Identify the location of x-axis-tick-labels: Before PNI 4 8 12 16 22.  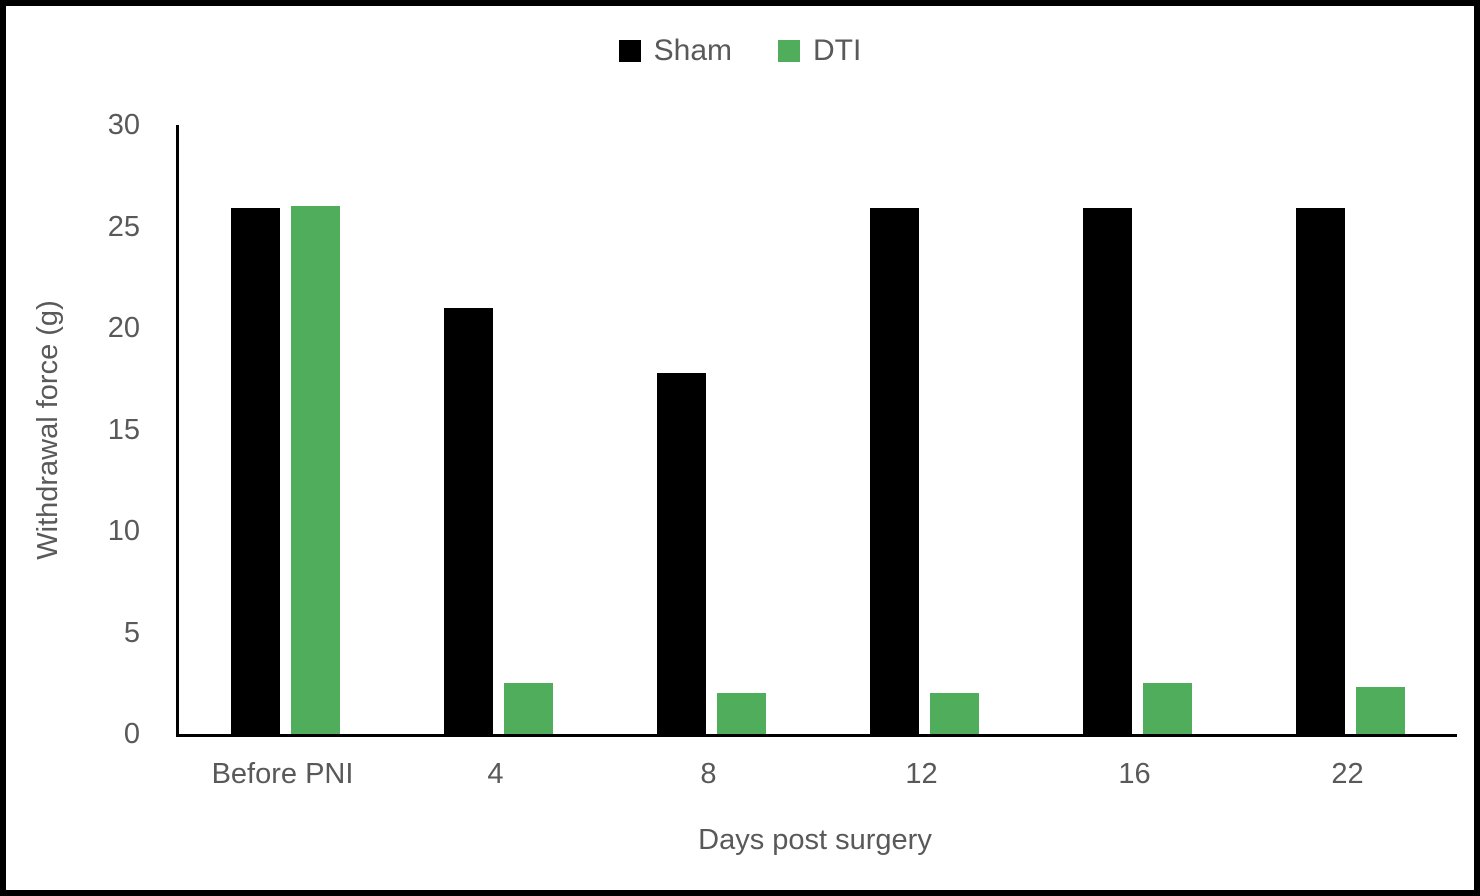
(815, 774).